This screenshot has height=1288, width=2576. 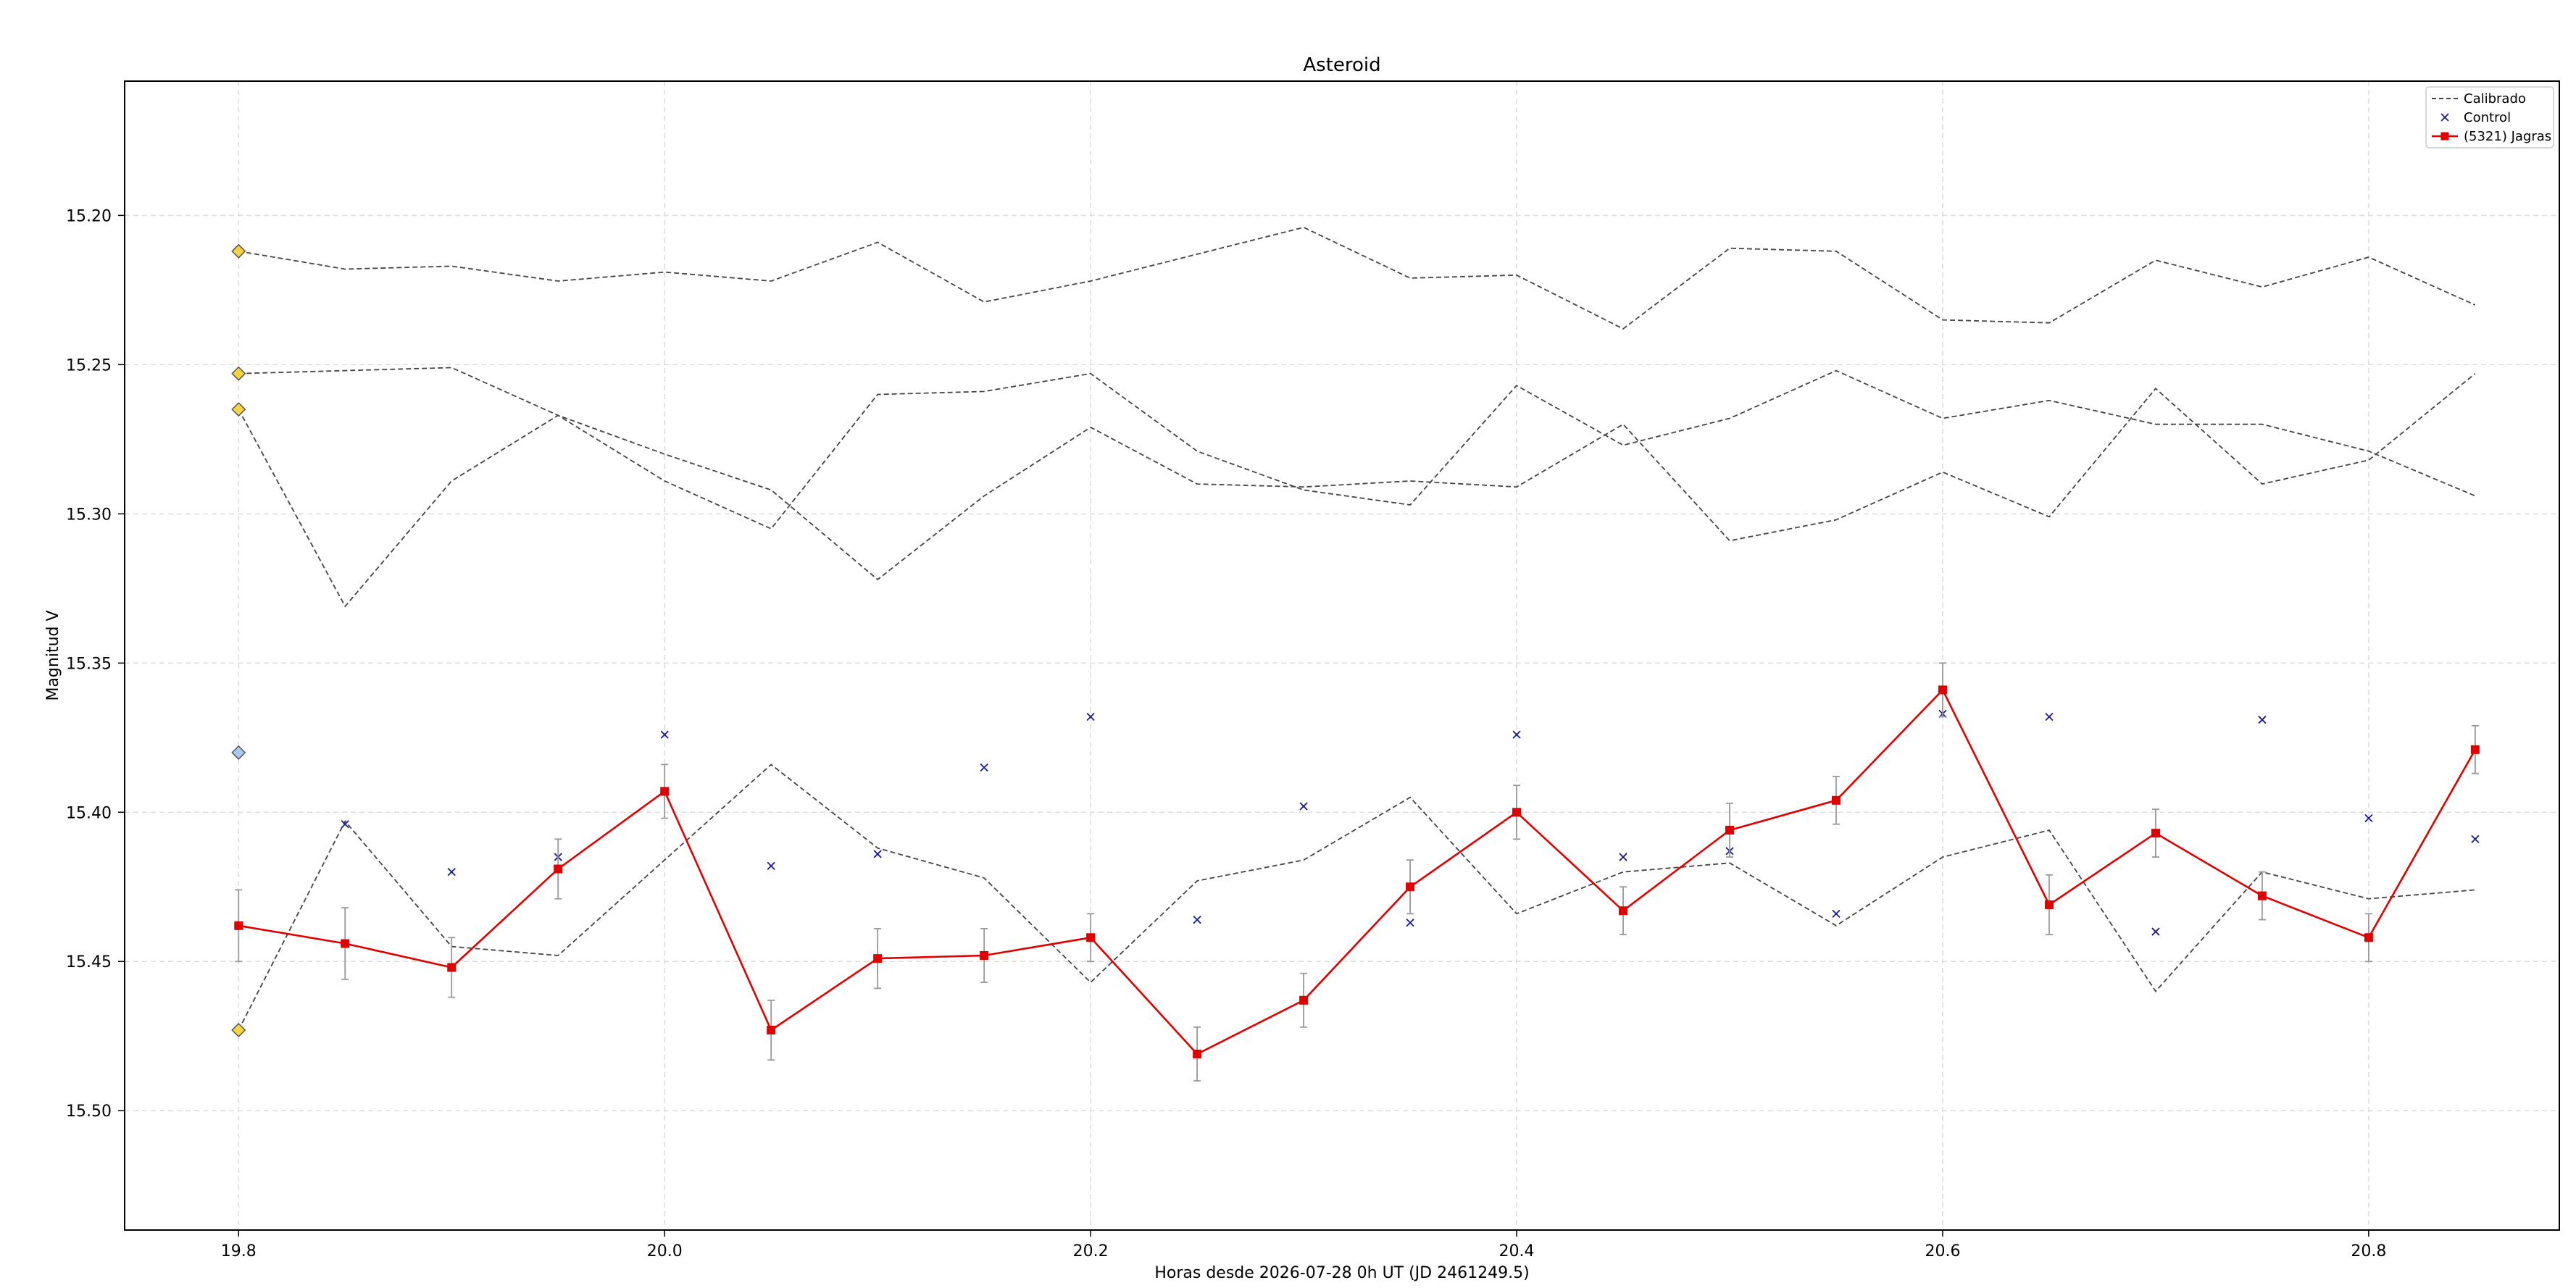 I want to click on legend-target-label: (5321) Jagras, so click(x=2507, y=136).